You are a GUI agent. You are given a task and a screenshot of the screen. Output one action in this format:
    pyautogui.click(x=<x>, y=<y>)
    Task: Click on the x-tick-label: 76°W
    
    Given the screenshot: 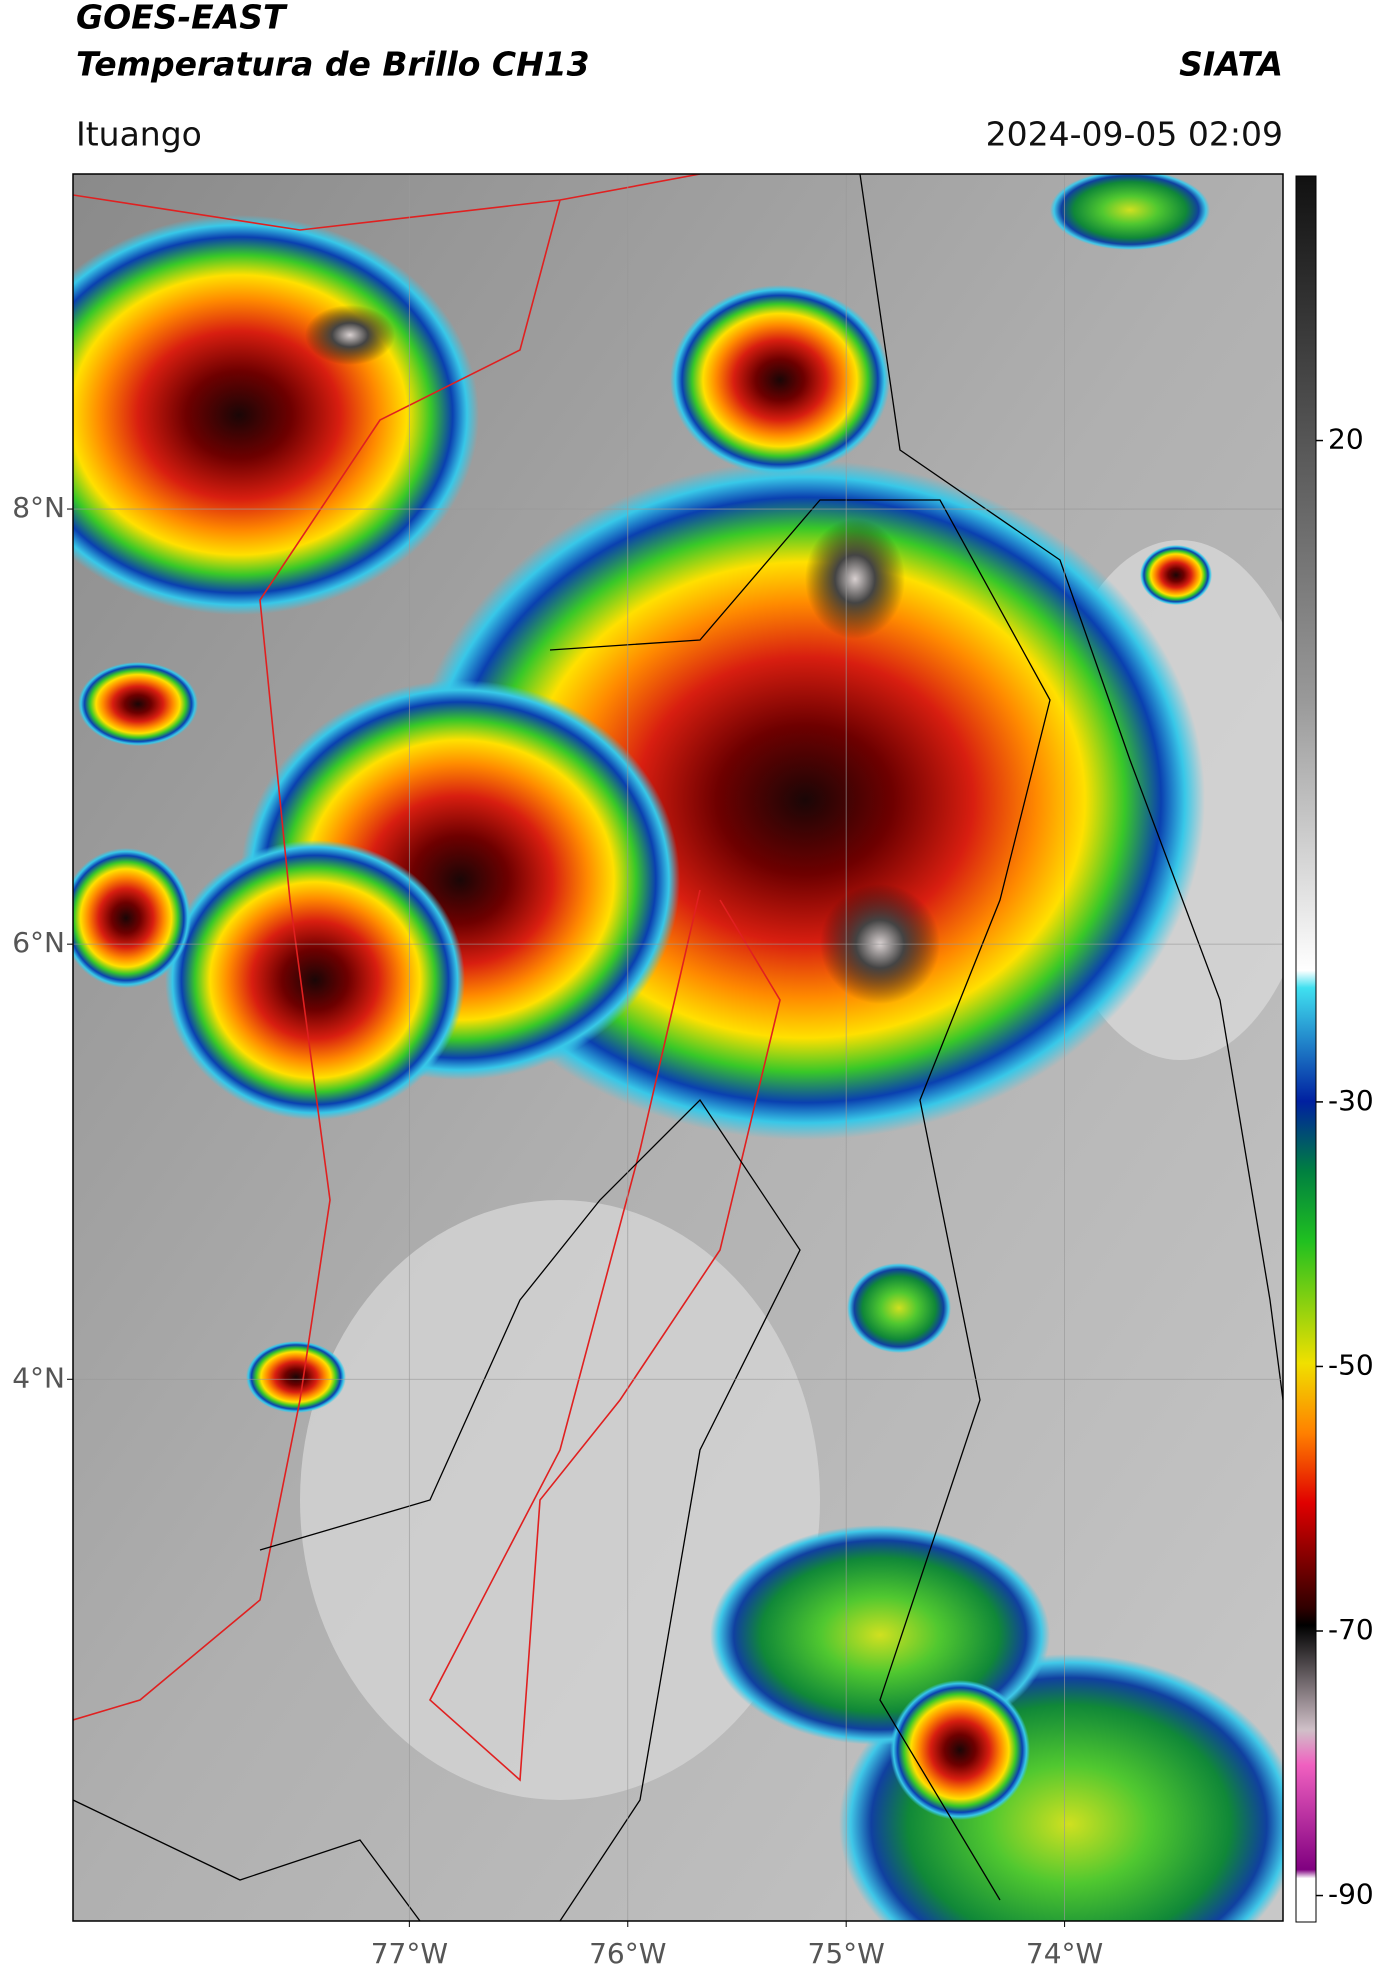 What is the action you would take?
    pyautogui.click(x=627, y=1953)
    